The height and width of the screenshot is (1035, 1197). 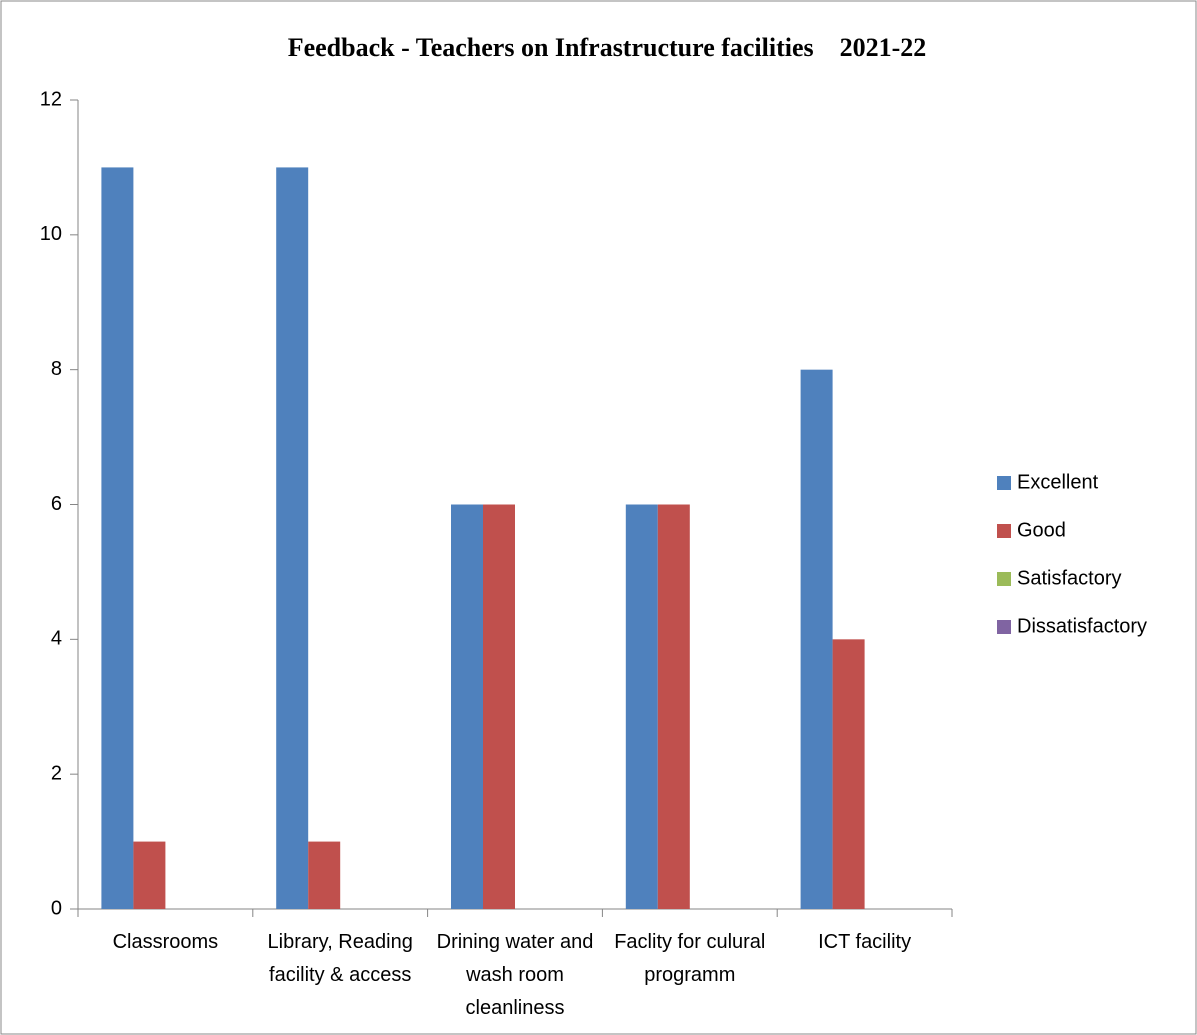 What do you see at coordinates (56, 369) in the screenshot?
I see `y-tick-label: 8` at bounding box center [56, 369].